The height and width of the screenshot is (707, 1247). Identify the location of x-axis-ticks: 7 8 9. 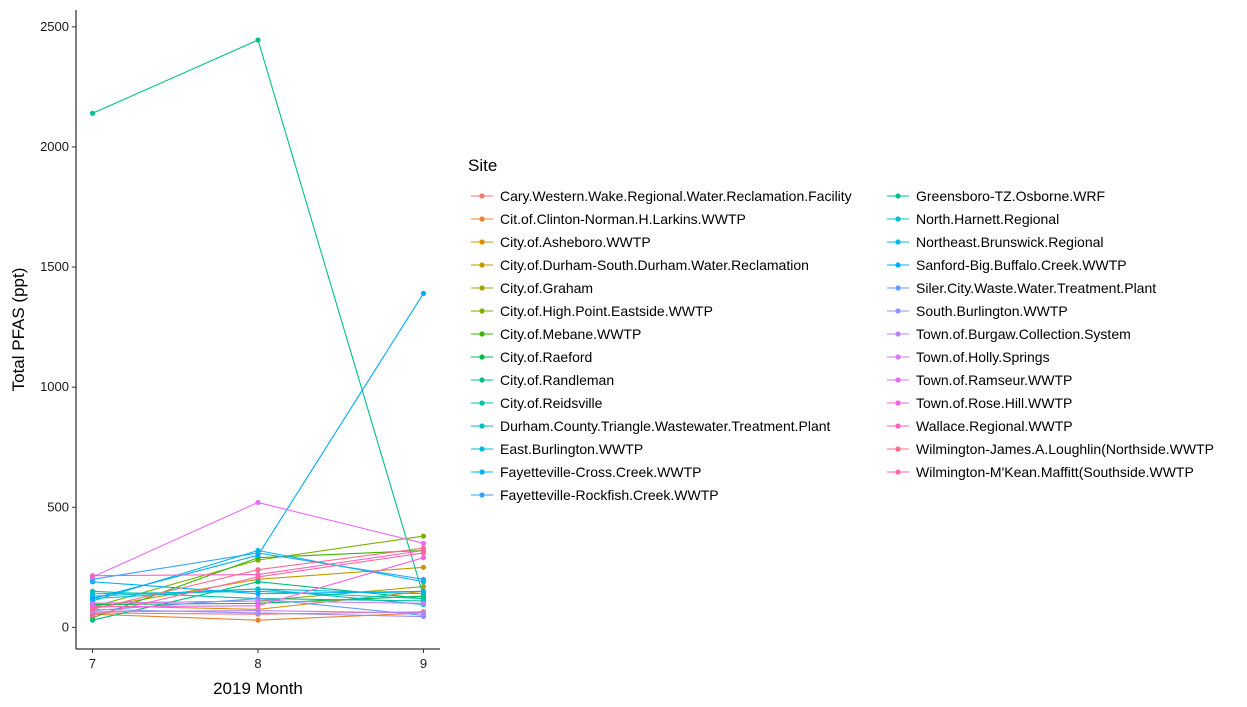
(258, 660).